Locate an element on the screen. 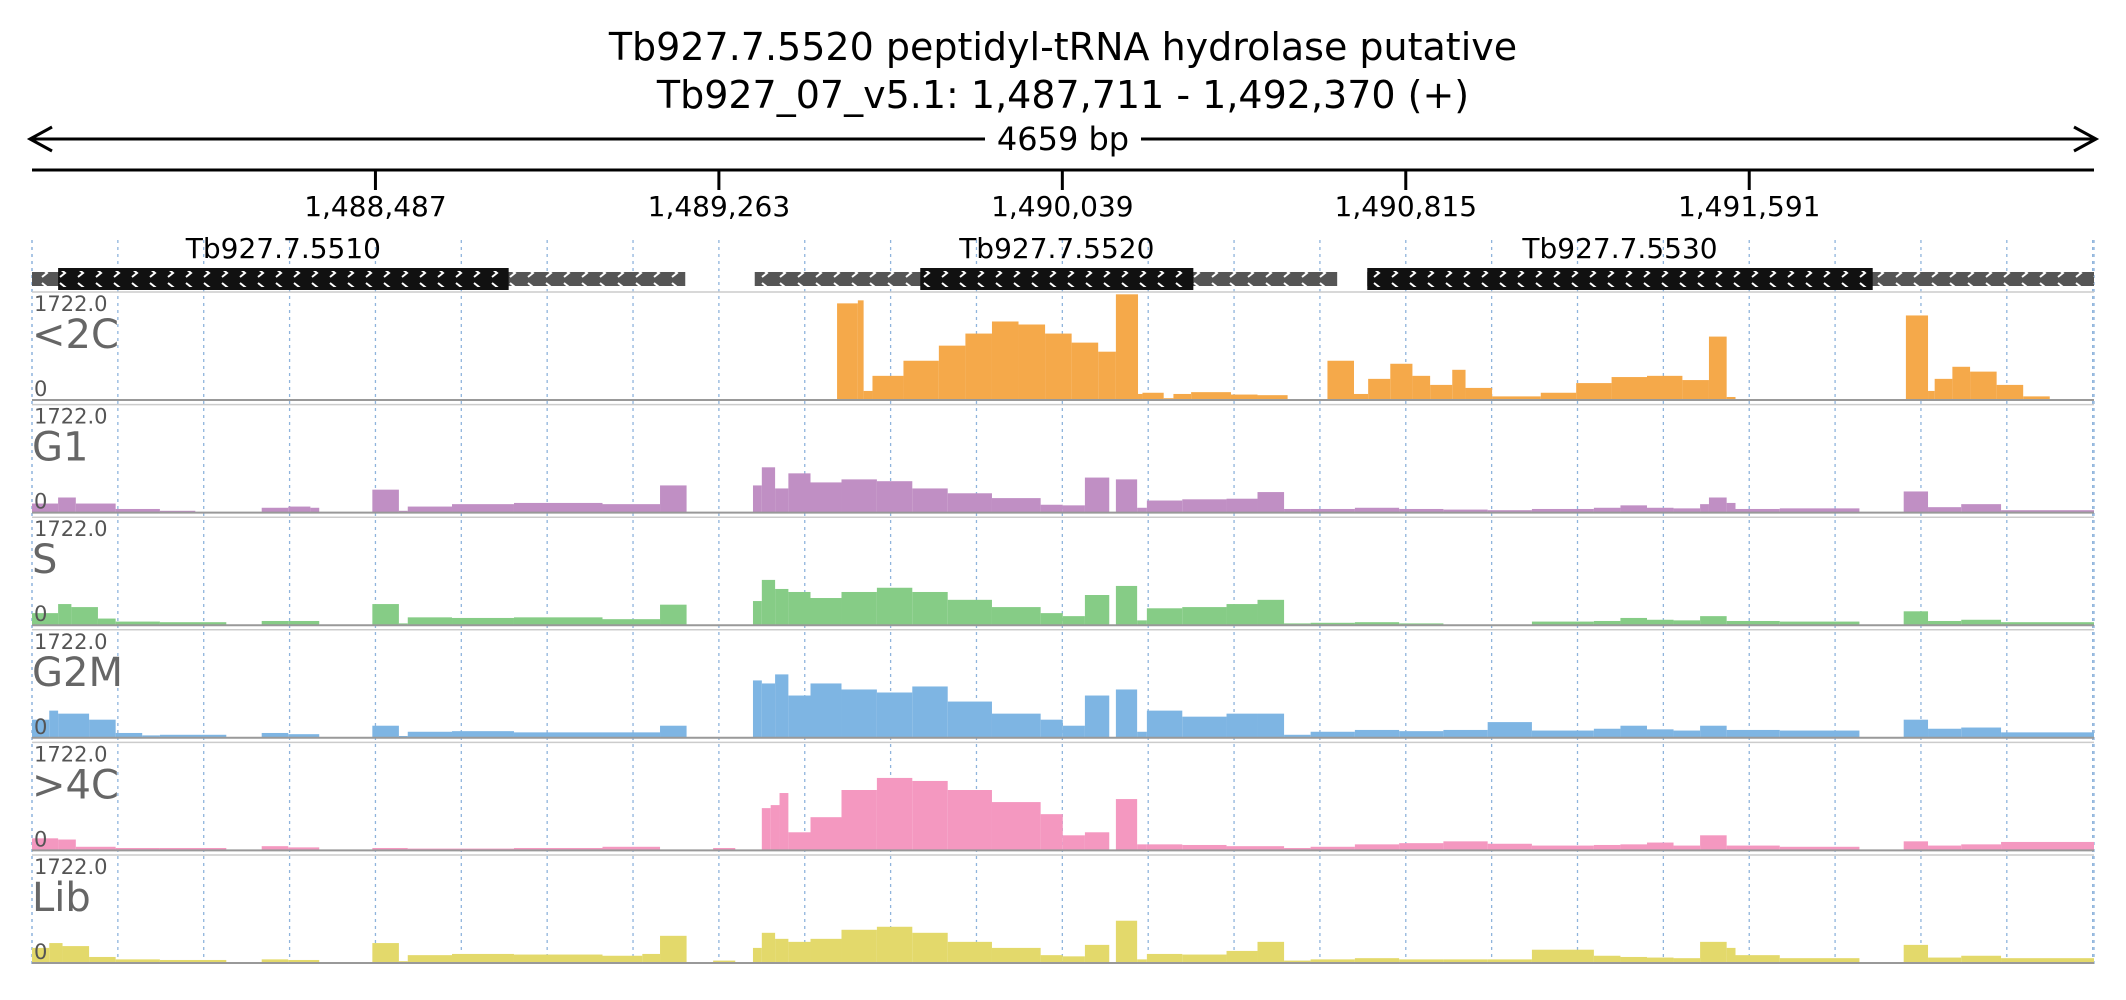  x-tick-label: 1,489,263 is located at coordinates (719, 206).